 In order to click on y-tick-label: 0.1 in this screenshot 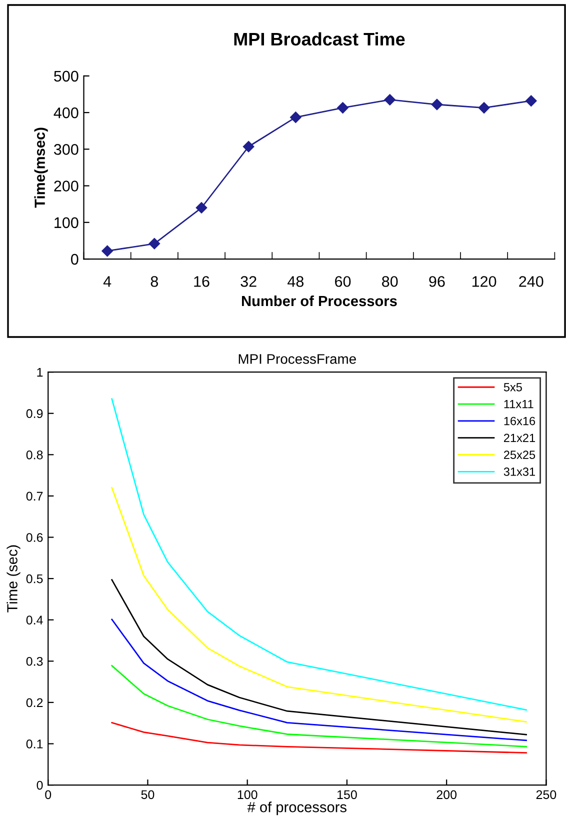, I will do `click(34, 744)`.